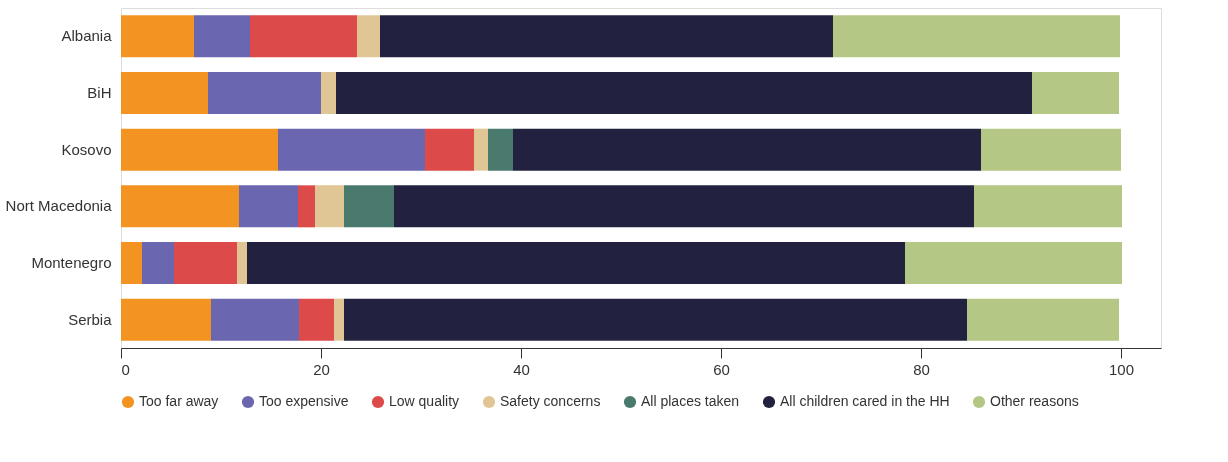 The height and width of the screenshot is (462, 1228). Describe the element at coordinates (179, 401) in the screenshot. I see `legend-label: Too far away` at that location.